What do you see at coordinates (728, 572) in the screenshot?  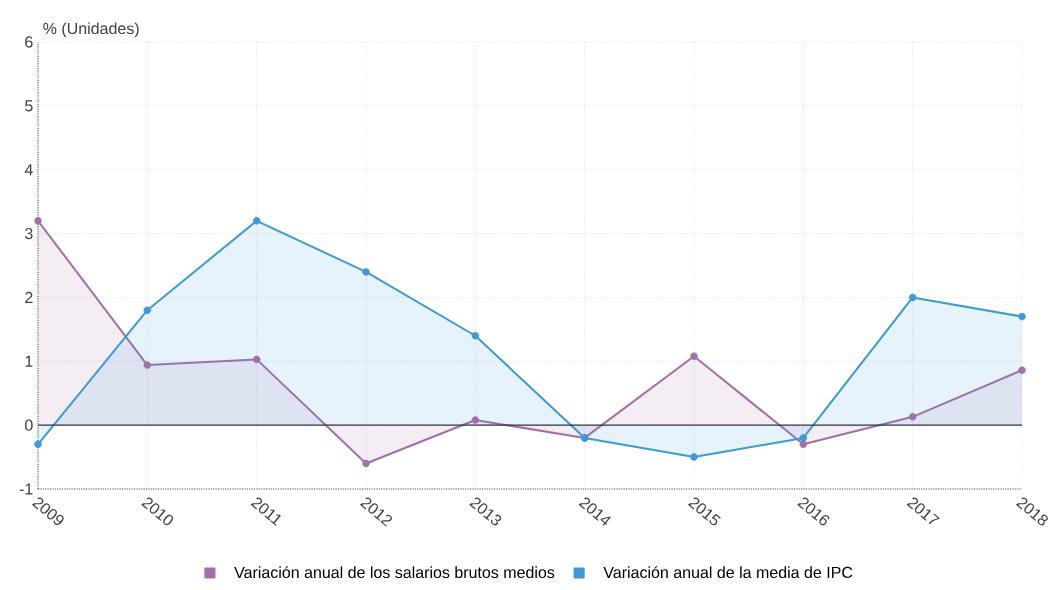 I see `legend-label: Variación anual de la media de IPC` at bounding box center [728, 572].